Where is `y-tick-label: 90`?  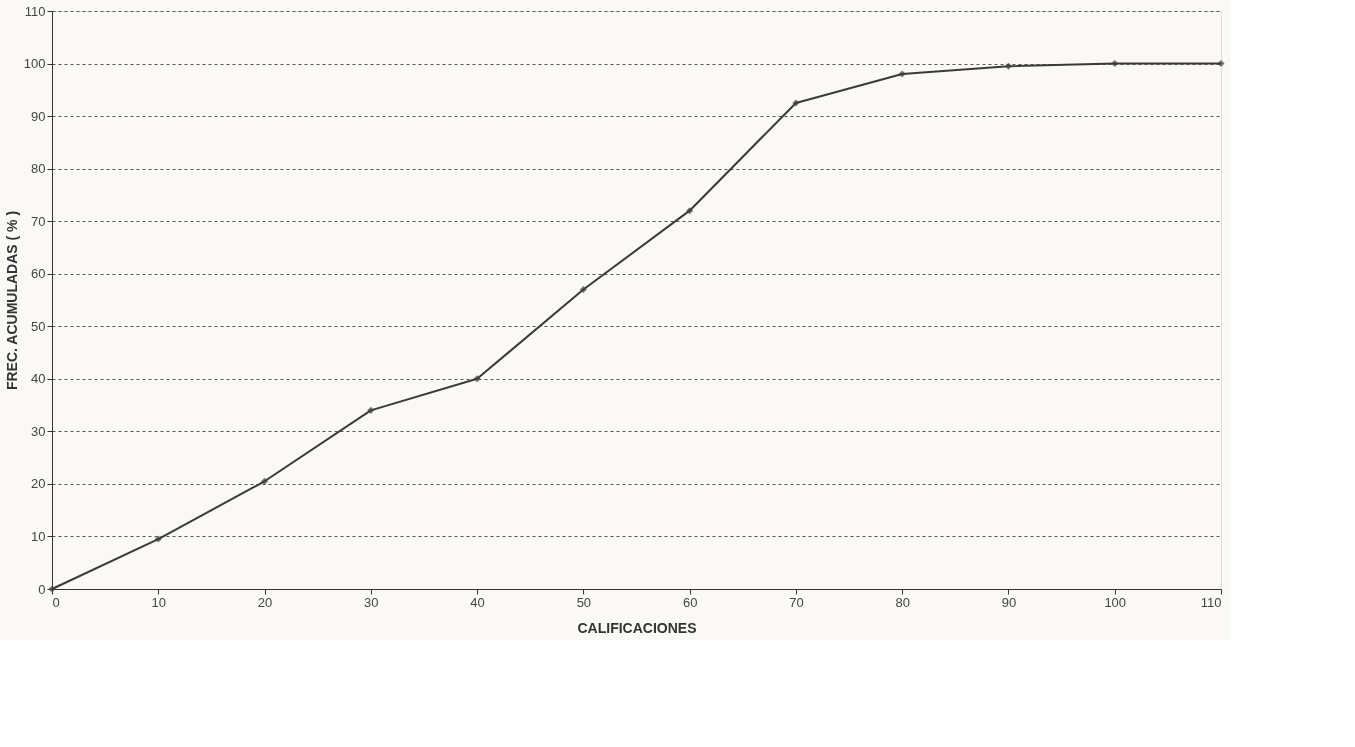 y-tick-label: 90 is located at coordinates (38, 116).